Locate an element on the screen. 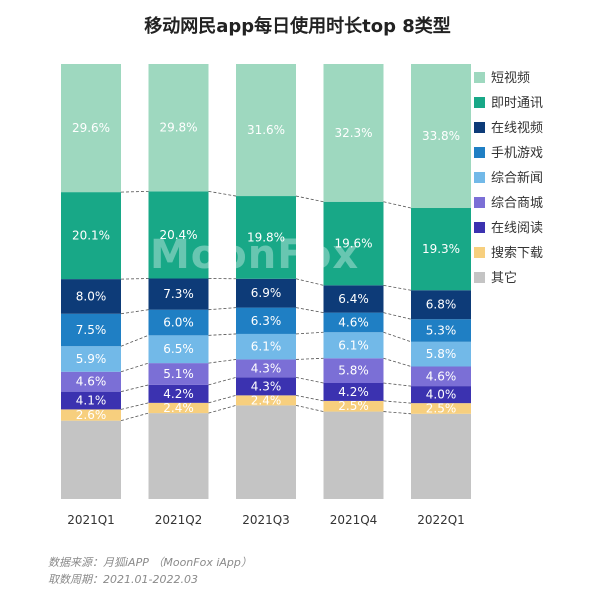 This screenshot has width=595, height=596. x-tick-2021Q2: 2021Q2 is located at coordinates (179, 520).